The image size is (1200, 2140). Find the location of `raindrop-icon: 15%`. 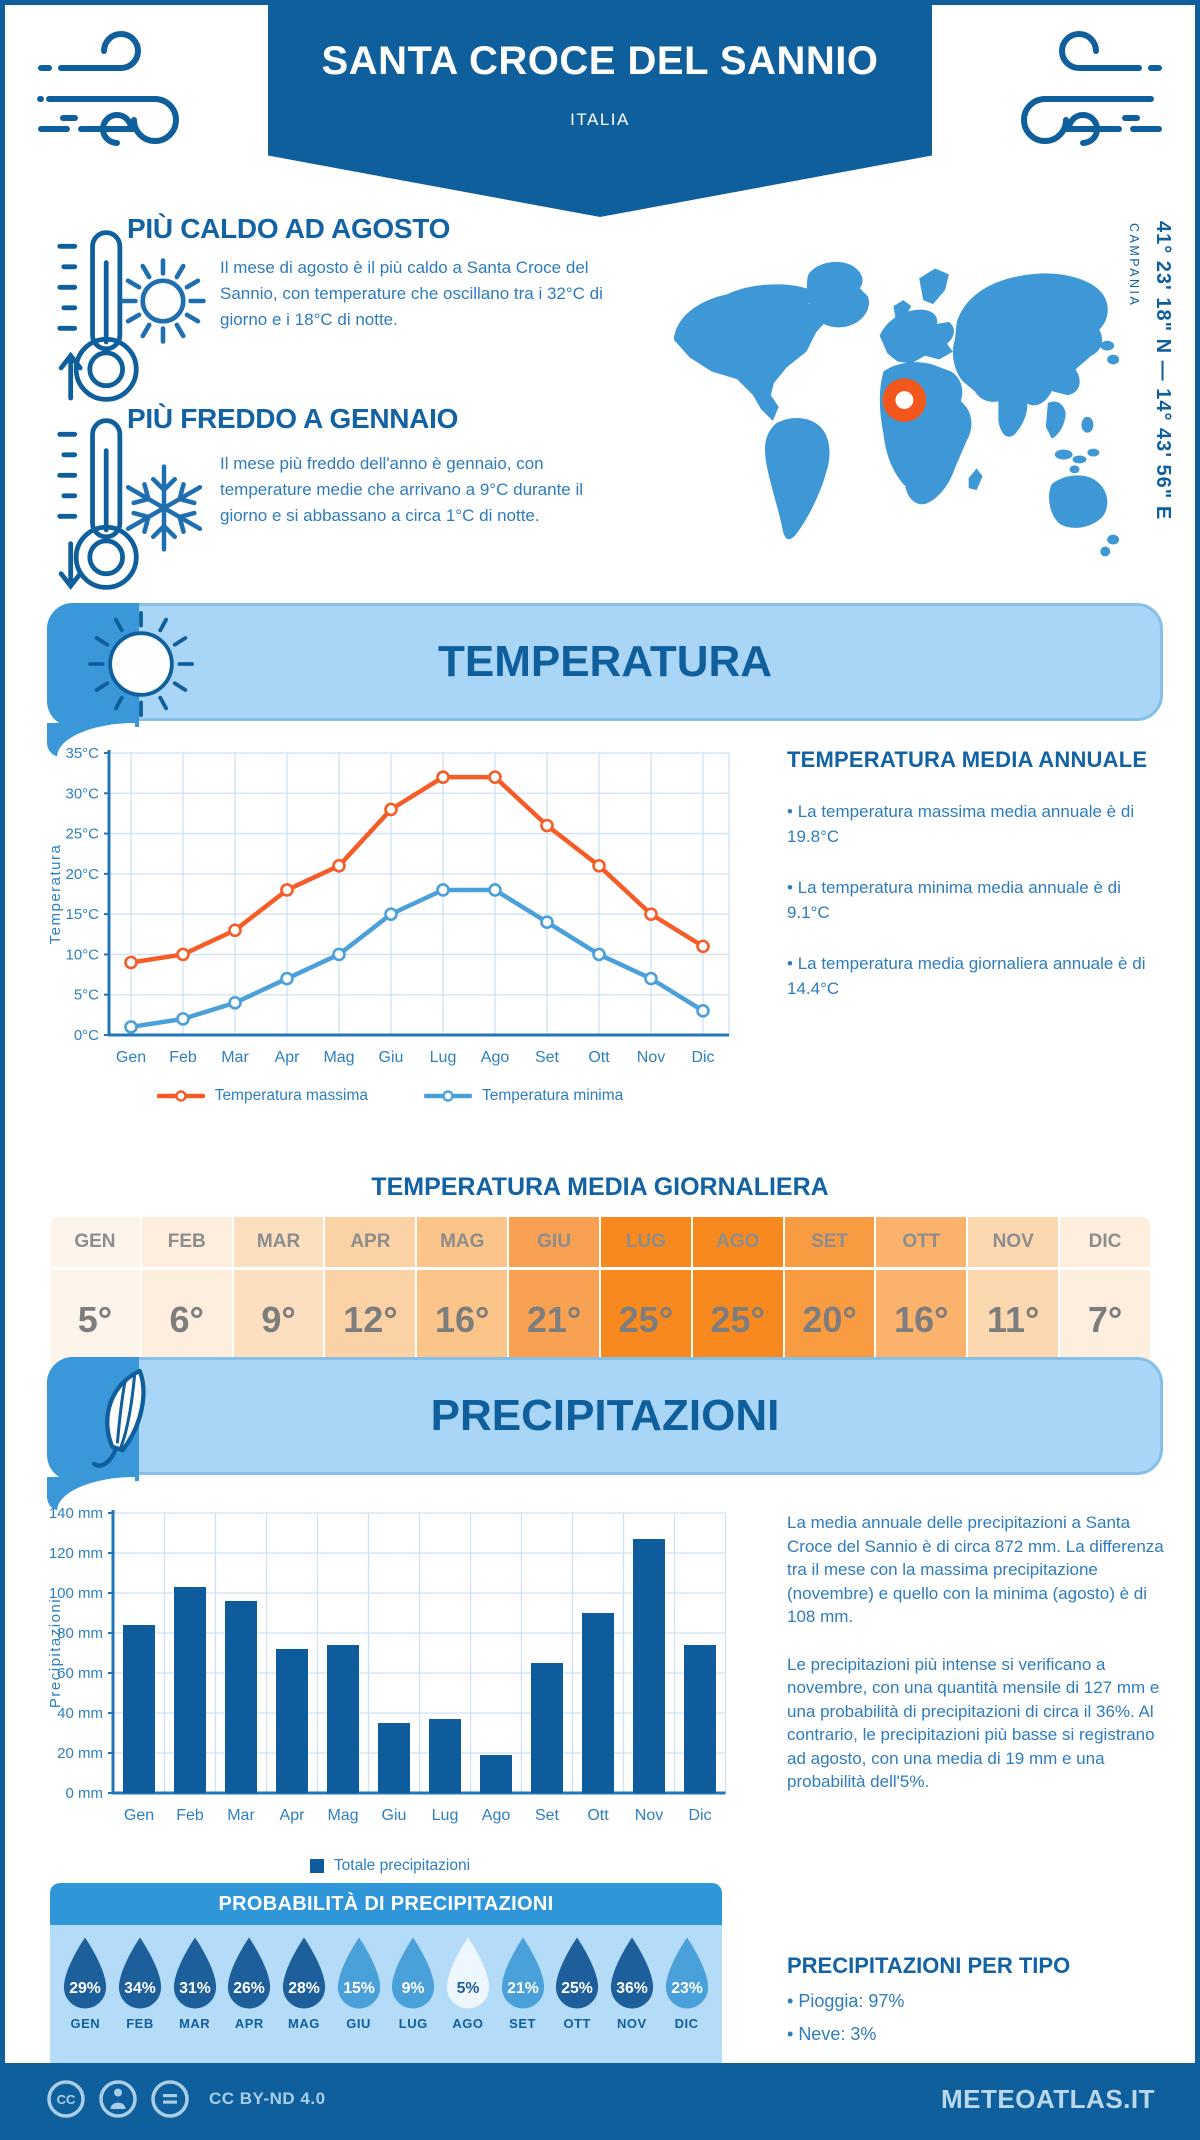

raindrop-icon: 15% is located at coordinates (358, 1973).